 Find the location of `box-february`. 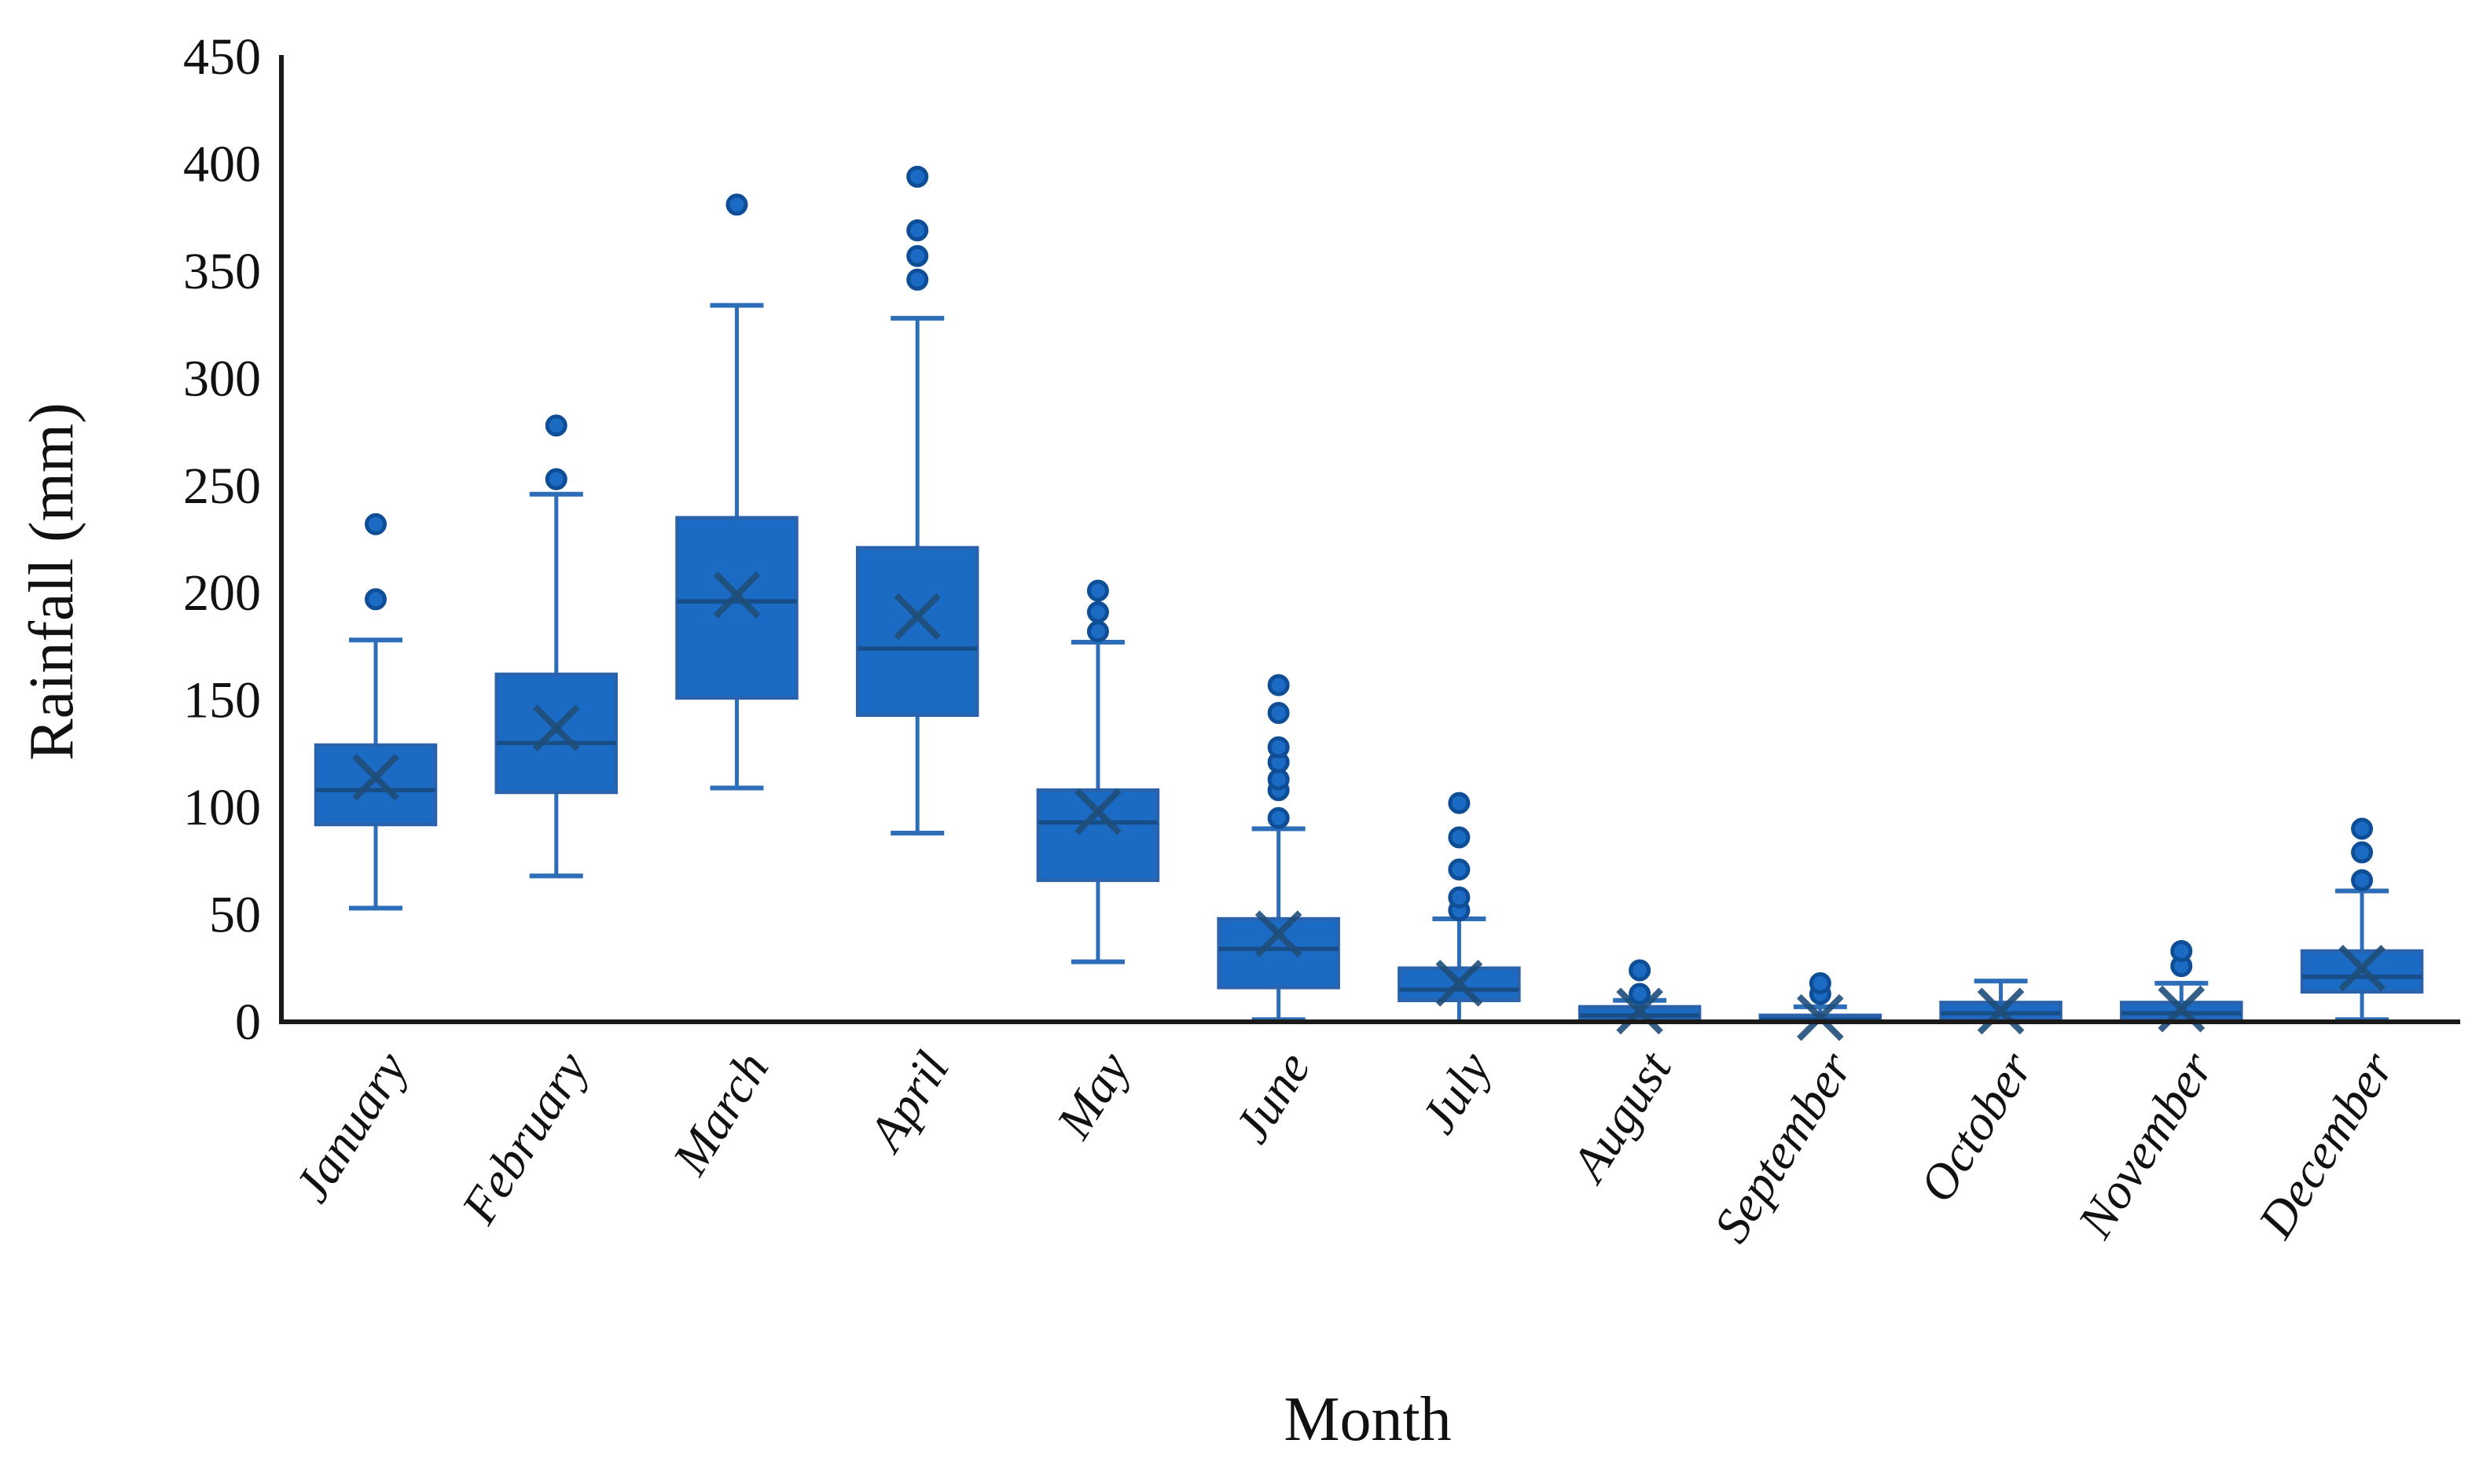

box-february is located at coordinates (556, 733).